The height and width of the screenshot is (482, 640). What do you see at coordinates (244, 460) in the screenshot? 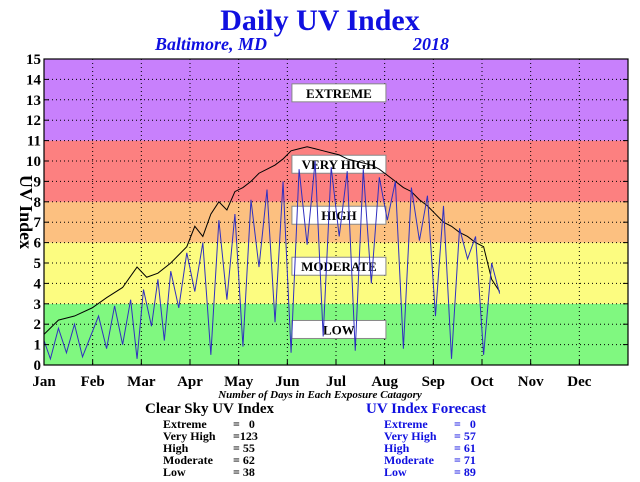
I see `legend-clear-sky-row-value: = 62` at bounding box center [244, 460].